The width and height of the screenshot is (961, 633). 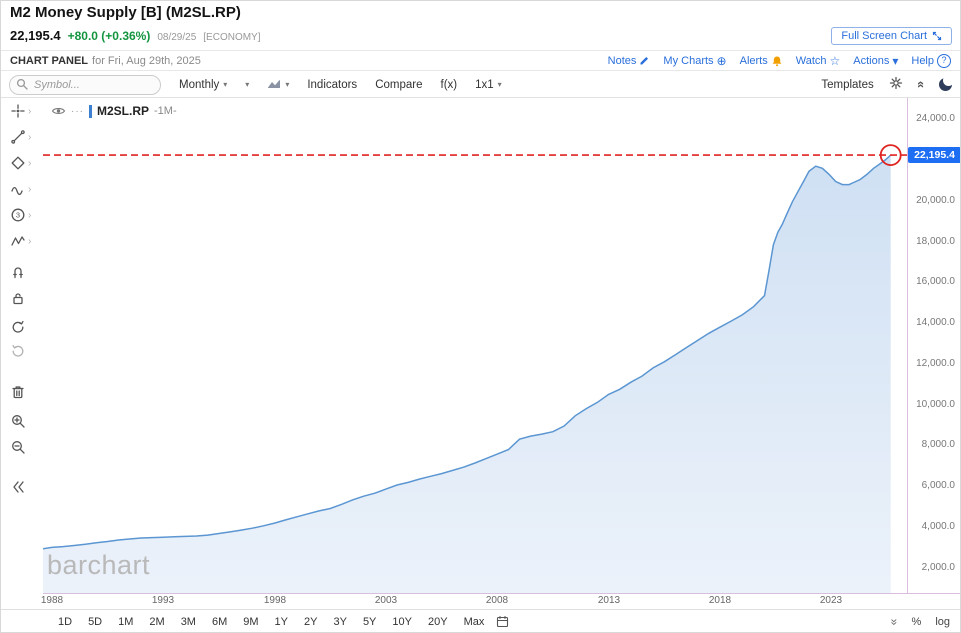 I want to click on full-screen-chart-button: Full Screen Chart, so click(x=891, y=36).